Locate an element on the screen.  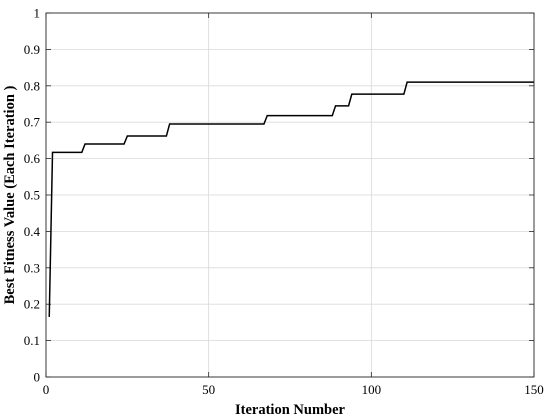
y-axis-label: Best Fitness Value (Each Iteration ) is located at coordinates (10, 194).